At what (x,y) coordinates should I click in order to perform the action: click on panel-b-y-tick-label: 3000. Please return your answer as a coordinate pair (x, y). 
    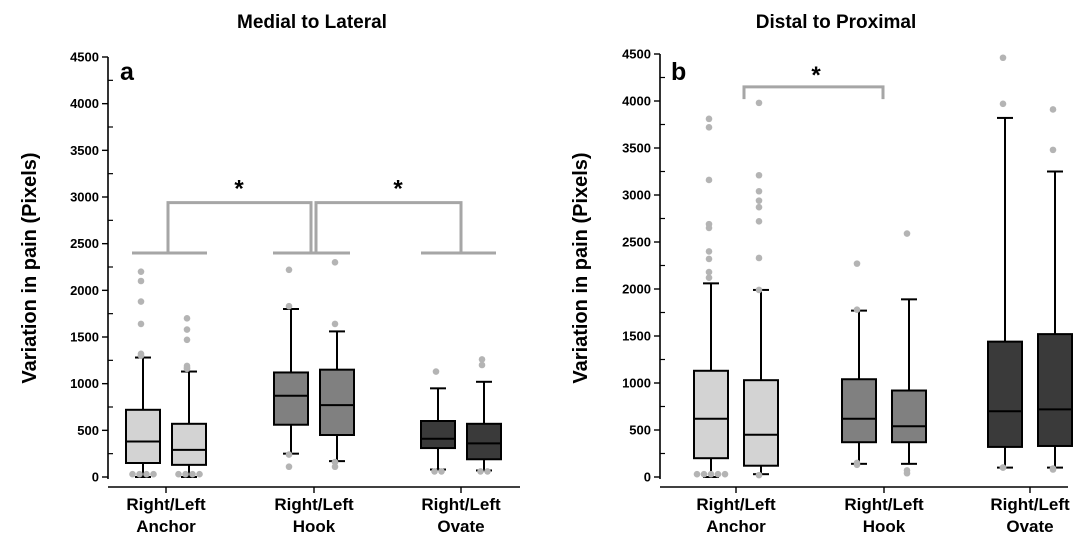
    Looking at the image, I should click on (636, 195).